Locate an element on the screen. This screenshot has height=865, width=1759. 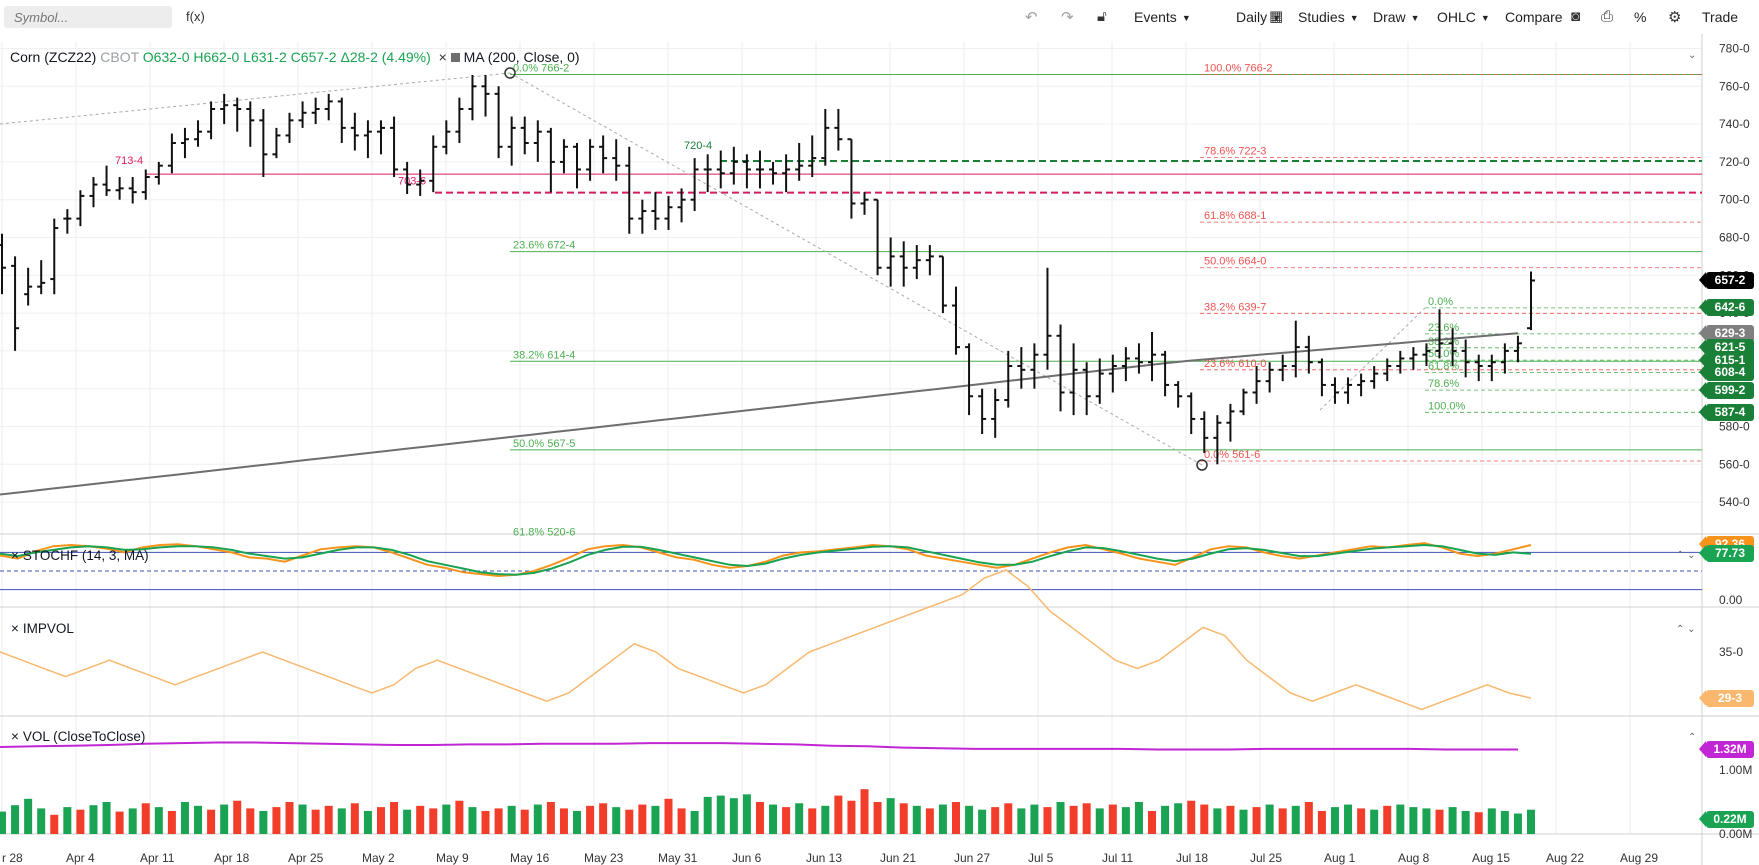
price-badge: 642-6 is located at coordinates (1730, 308).